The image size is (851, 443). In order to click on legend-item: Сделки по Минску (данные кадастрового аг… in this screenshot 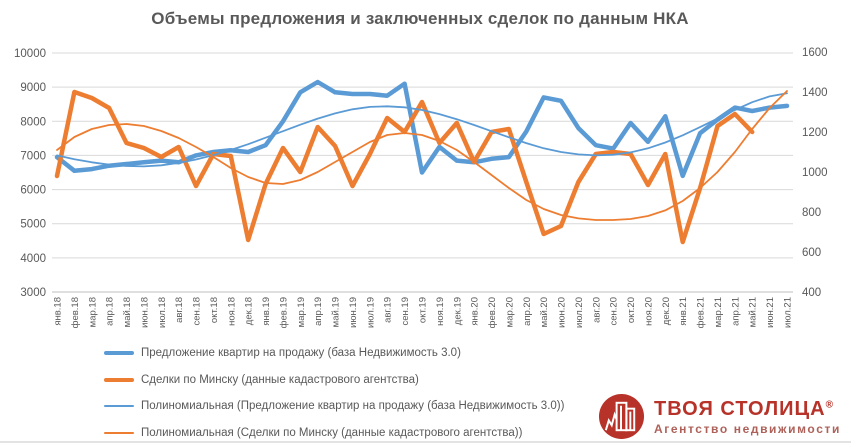, I will do `click(334, 380)`.